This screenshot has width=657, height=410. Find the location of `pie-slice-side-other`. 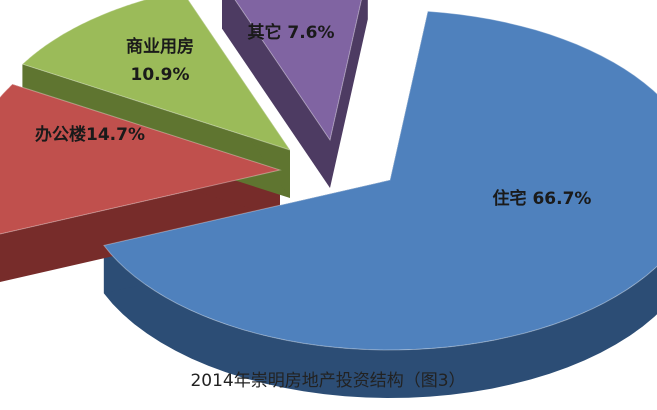

pie-slice-side-other is located at coordinates (295, 94).